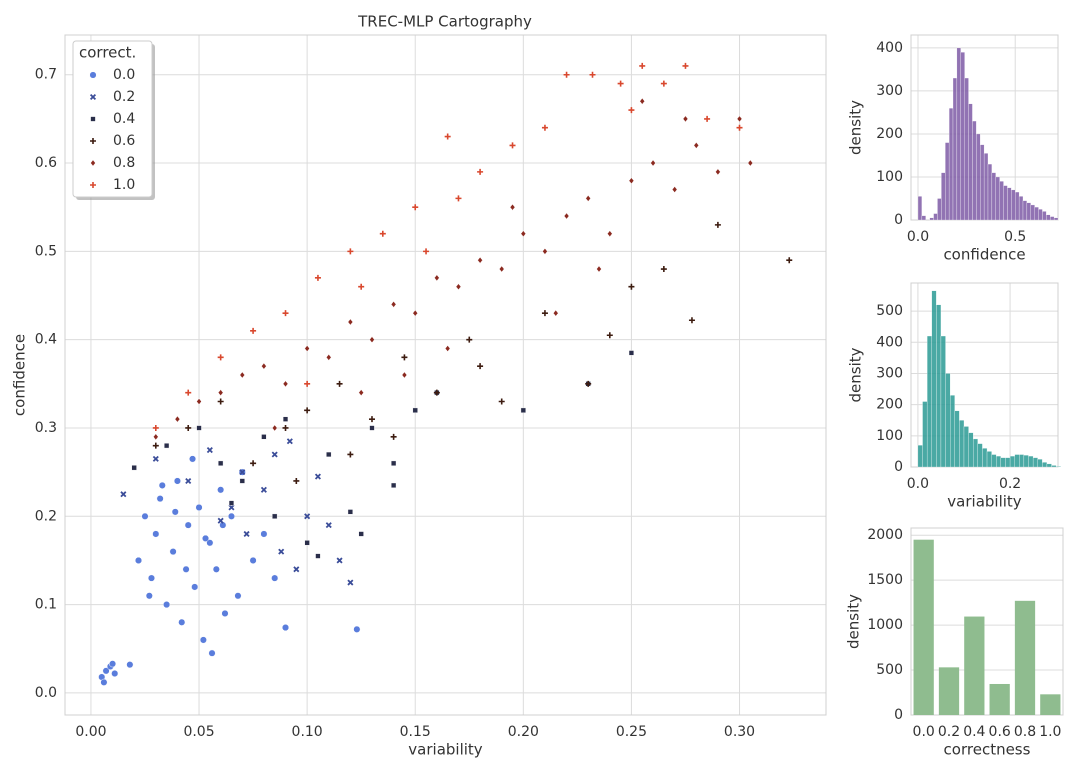 Image resolution: width=1067 pixels, height=760 pixels. Describe the element at coordinates (984, 255) in the screenshot. I see `x-axis-label: confidence` at that location.